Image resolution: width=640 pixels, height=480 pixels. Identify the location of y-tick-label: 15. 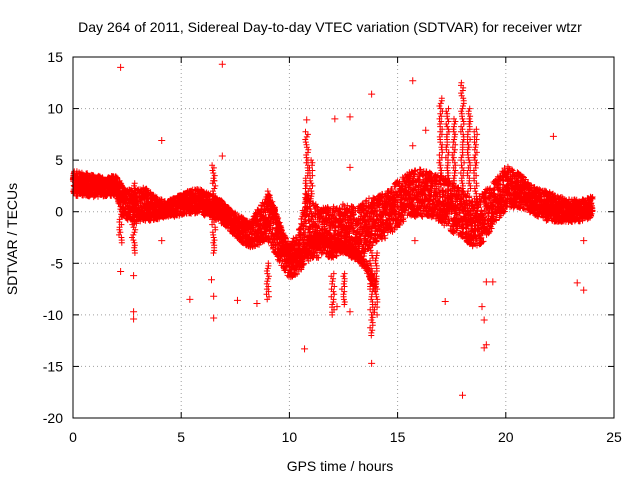
(55, 57).